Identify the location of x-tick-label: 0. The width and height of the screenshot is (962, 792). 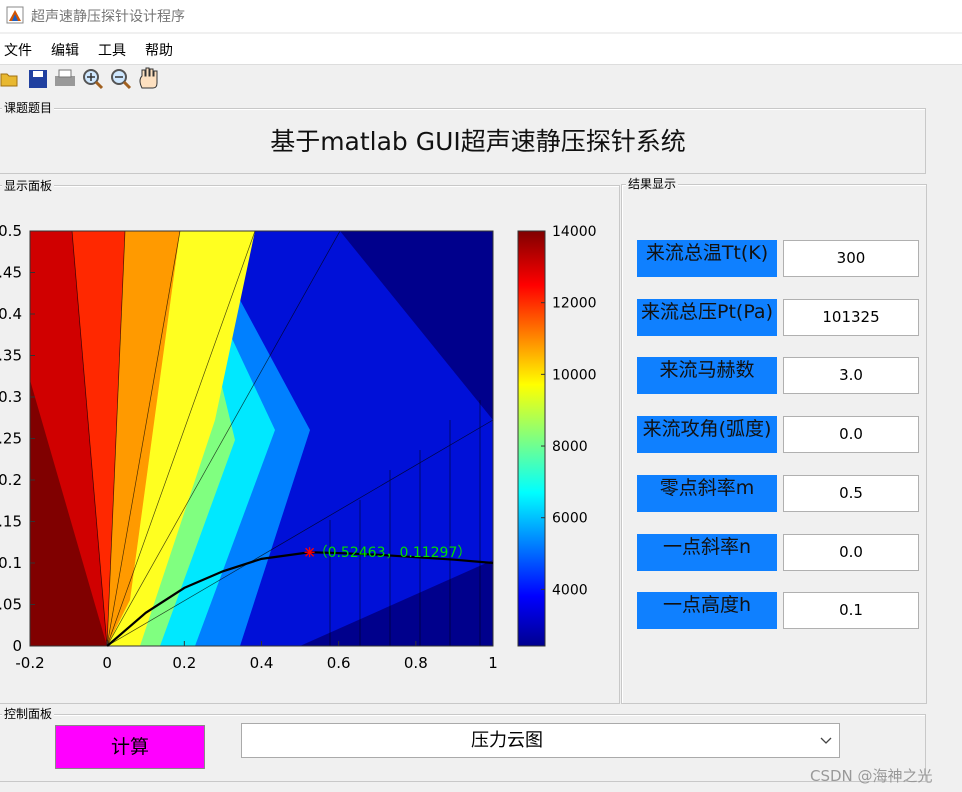
(107, 663).